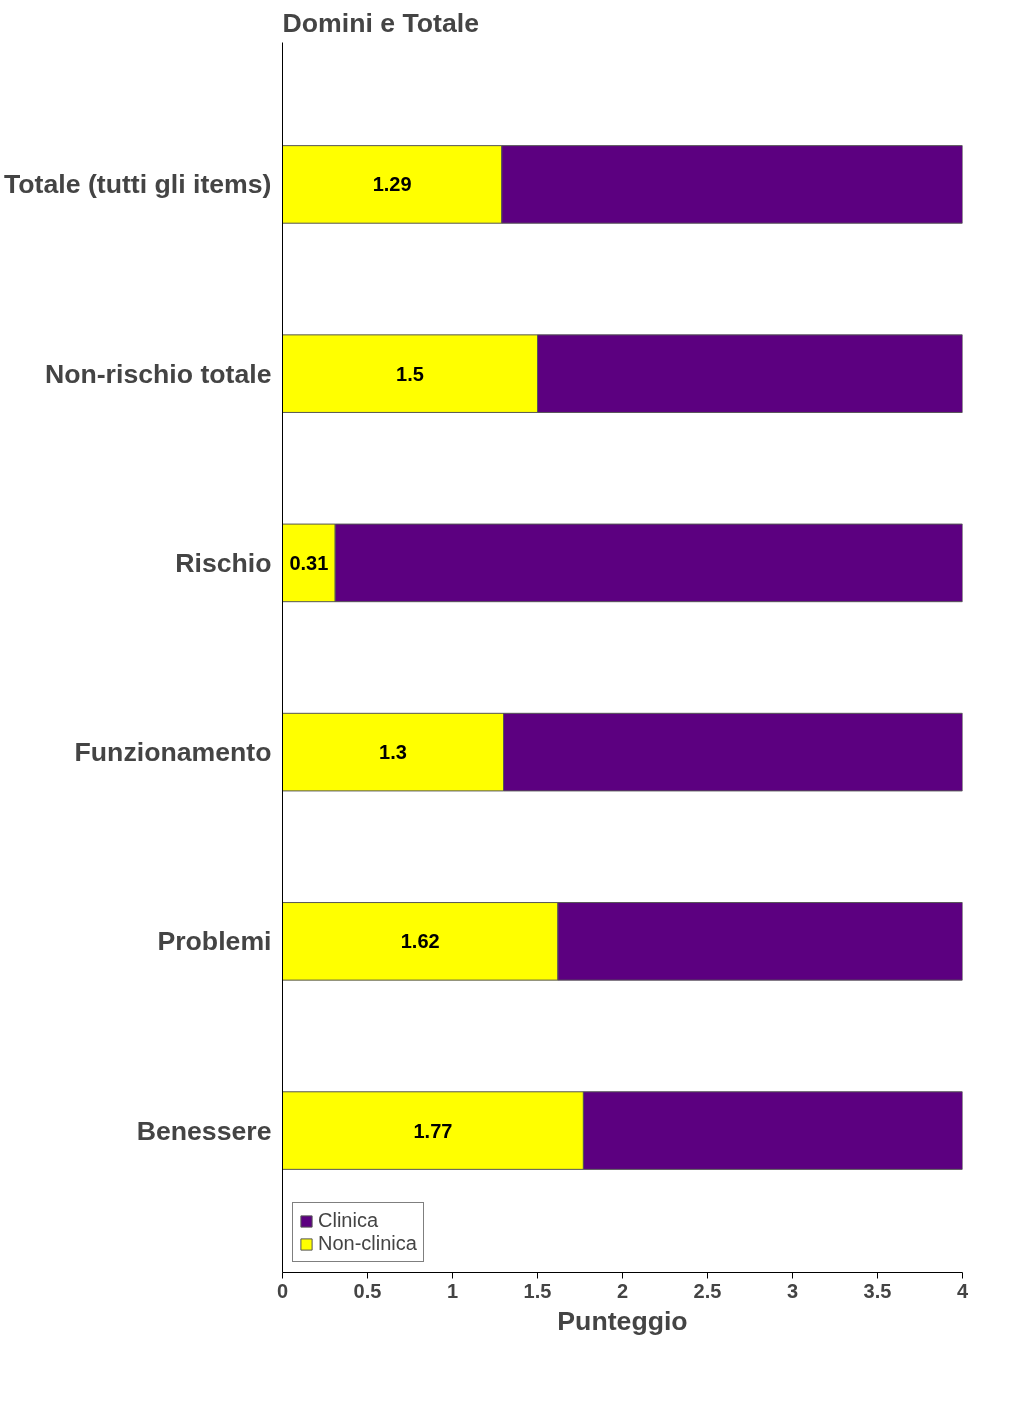 The image size is (1025, 1417). What do you see at coordinates (380, 22) in the screenshot?
I see `y-axis-title: Domini e Totale` at bounding box center [380, 22].